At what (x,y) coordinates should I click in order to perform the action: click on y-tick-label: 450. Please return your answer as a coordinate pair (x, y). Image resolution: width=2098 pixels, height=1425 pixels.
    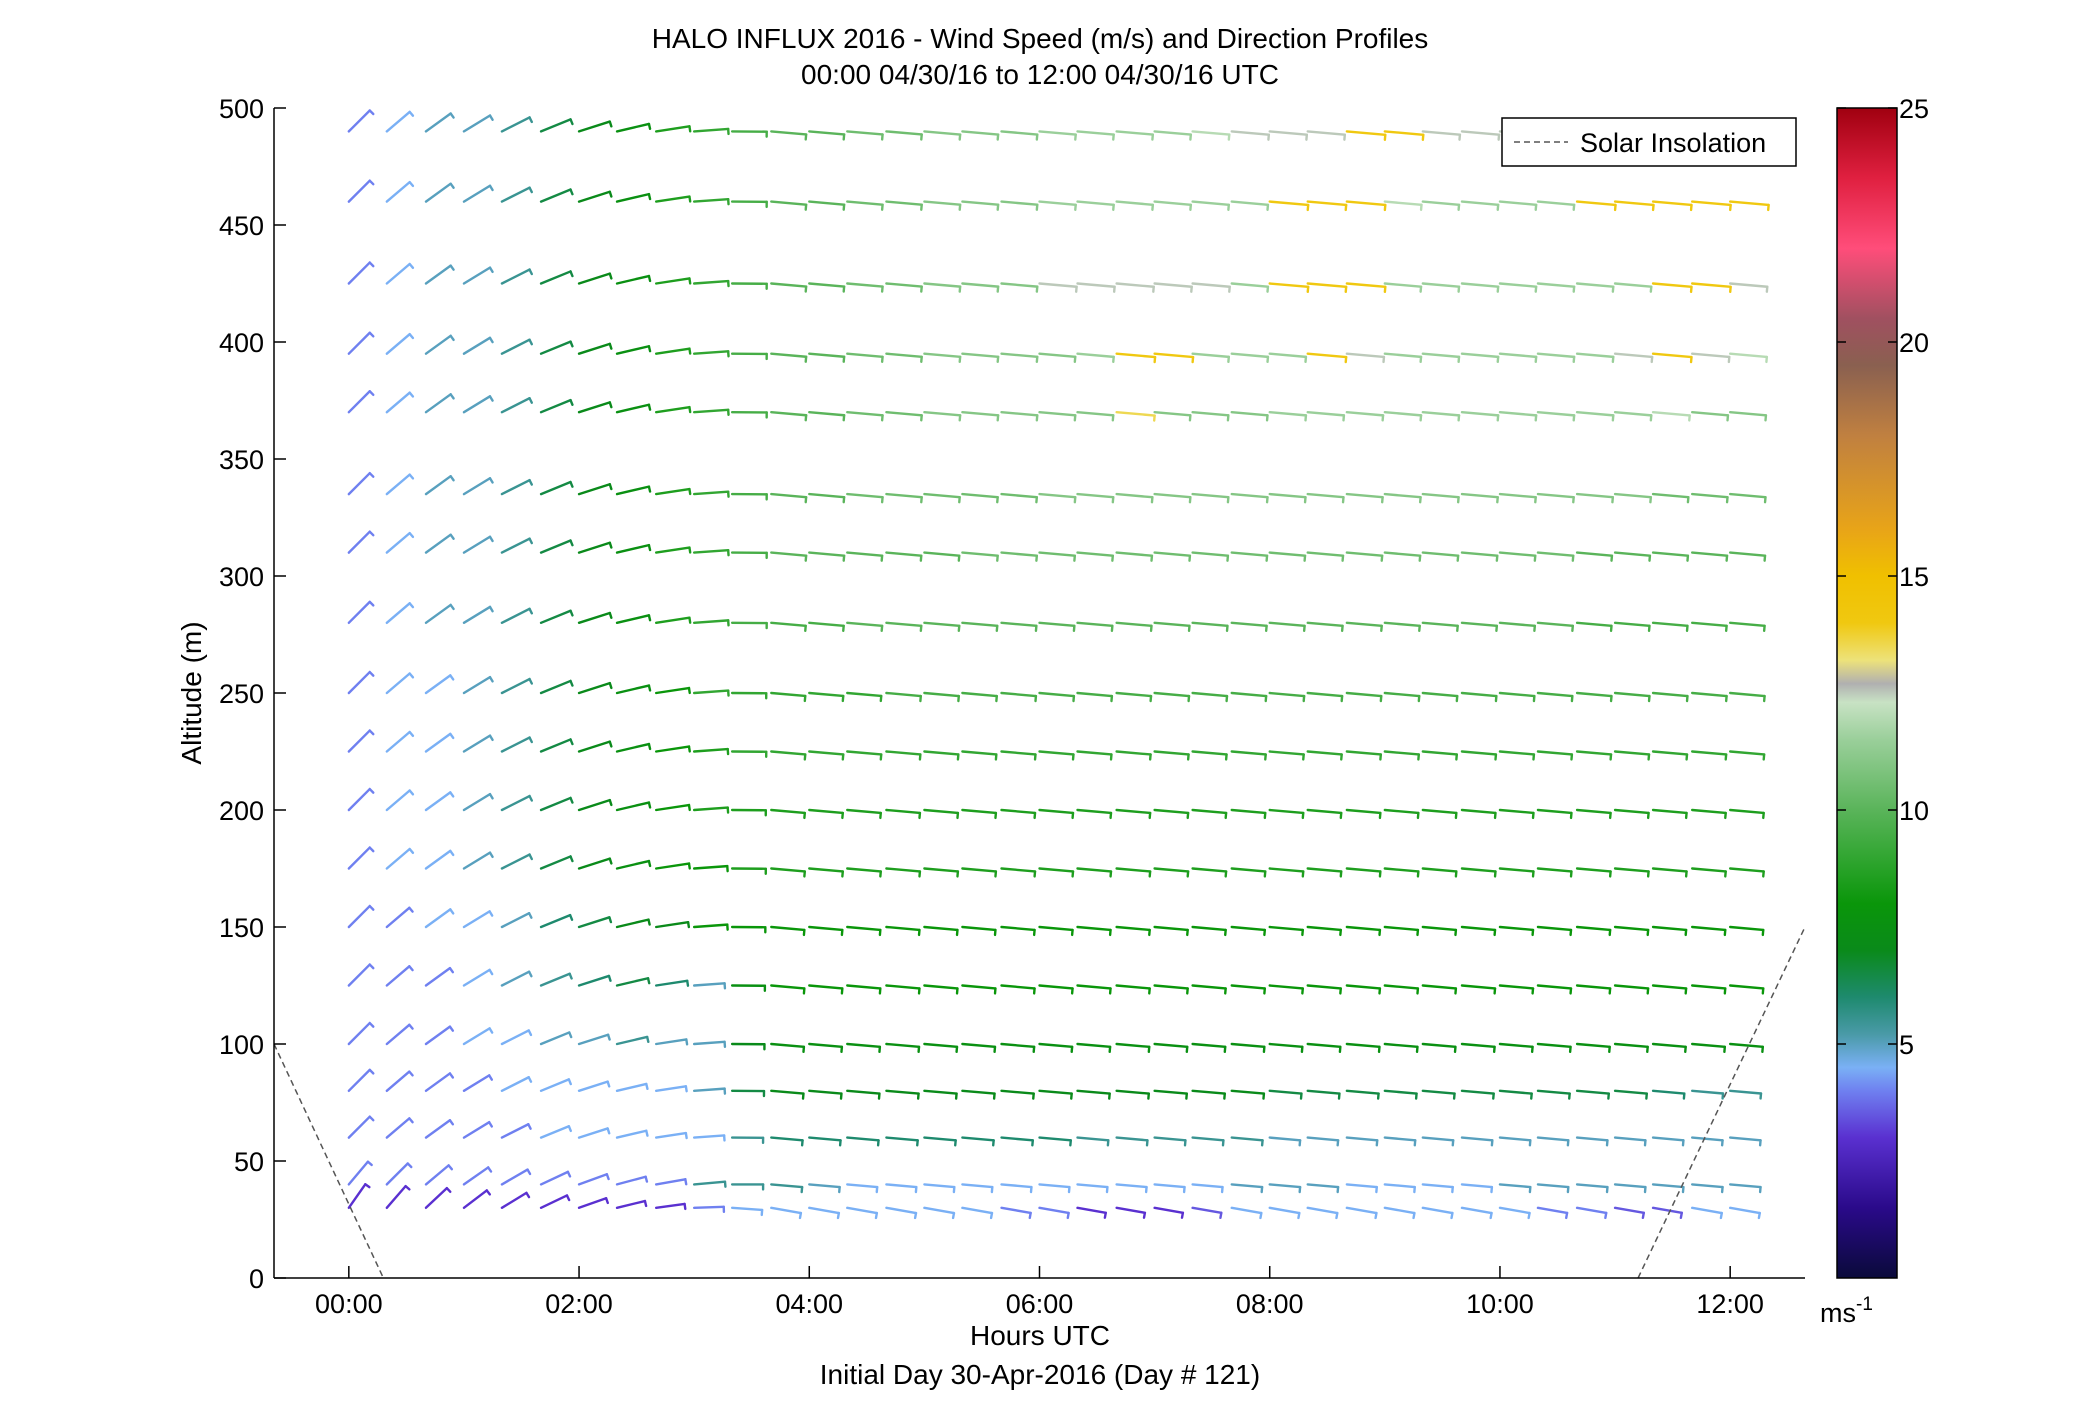
    Looking at the image, I should click on (241, 226).